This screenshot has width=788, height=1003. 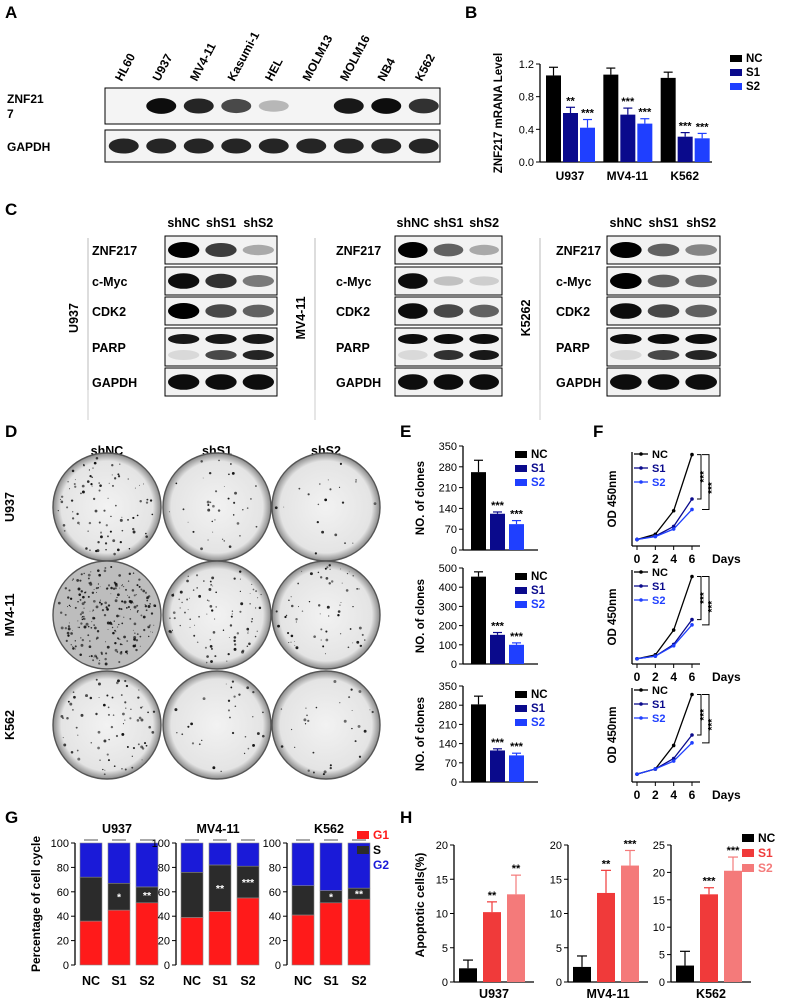 I want to click on lane-label: shNC, so click(x=183, y=223).